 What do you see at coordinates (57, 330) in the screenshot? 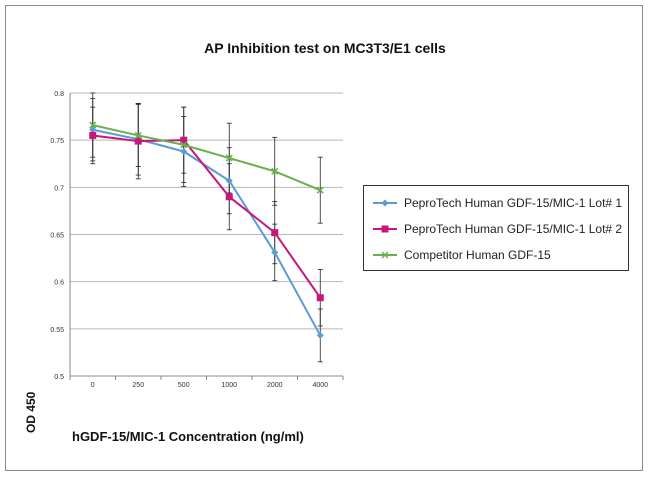
I see `y-tick-label: 0.55` at bounding box center [57, 330].